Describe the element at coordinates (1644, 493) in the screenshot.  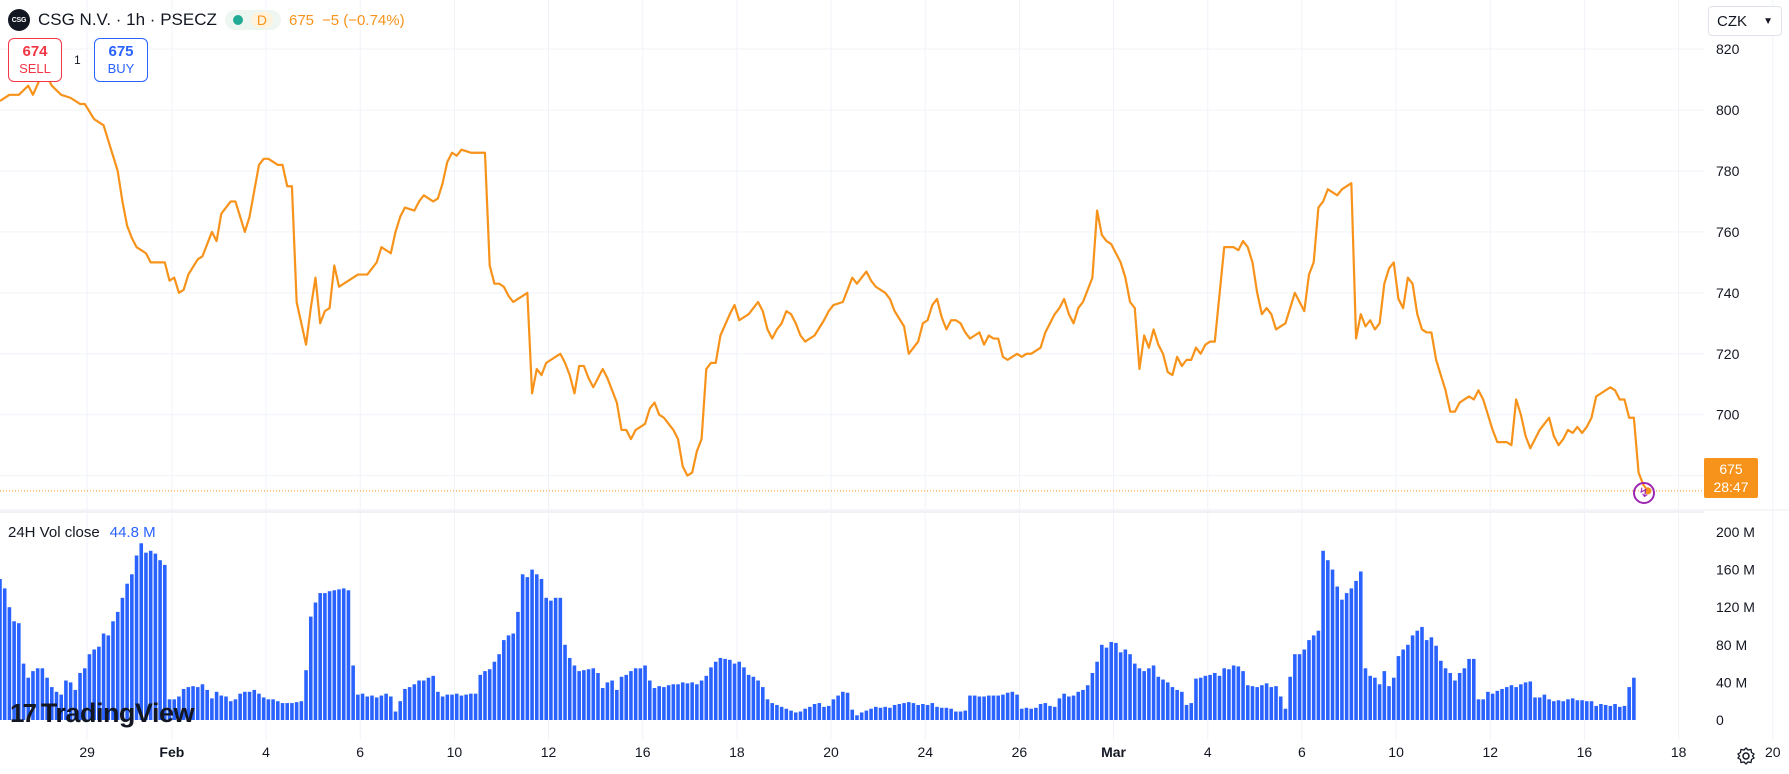
I see `lightning-alert-icon: ↯` at that location.